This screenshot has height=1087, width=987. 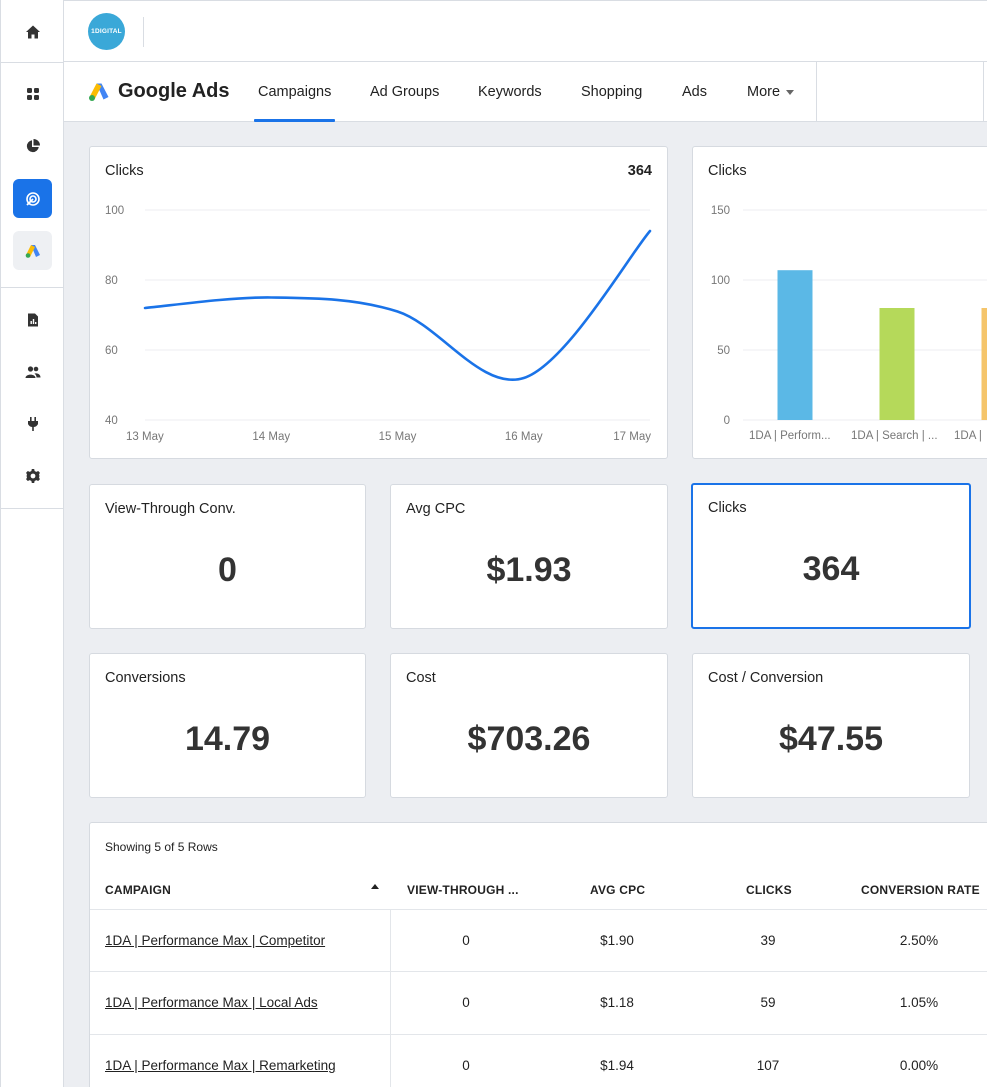 I want to click on brand-logo-text: 1DIGITAL, so click(x=106, y=31).